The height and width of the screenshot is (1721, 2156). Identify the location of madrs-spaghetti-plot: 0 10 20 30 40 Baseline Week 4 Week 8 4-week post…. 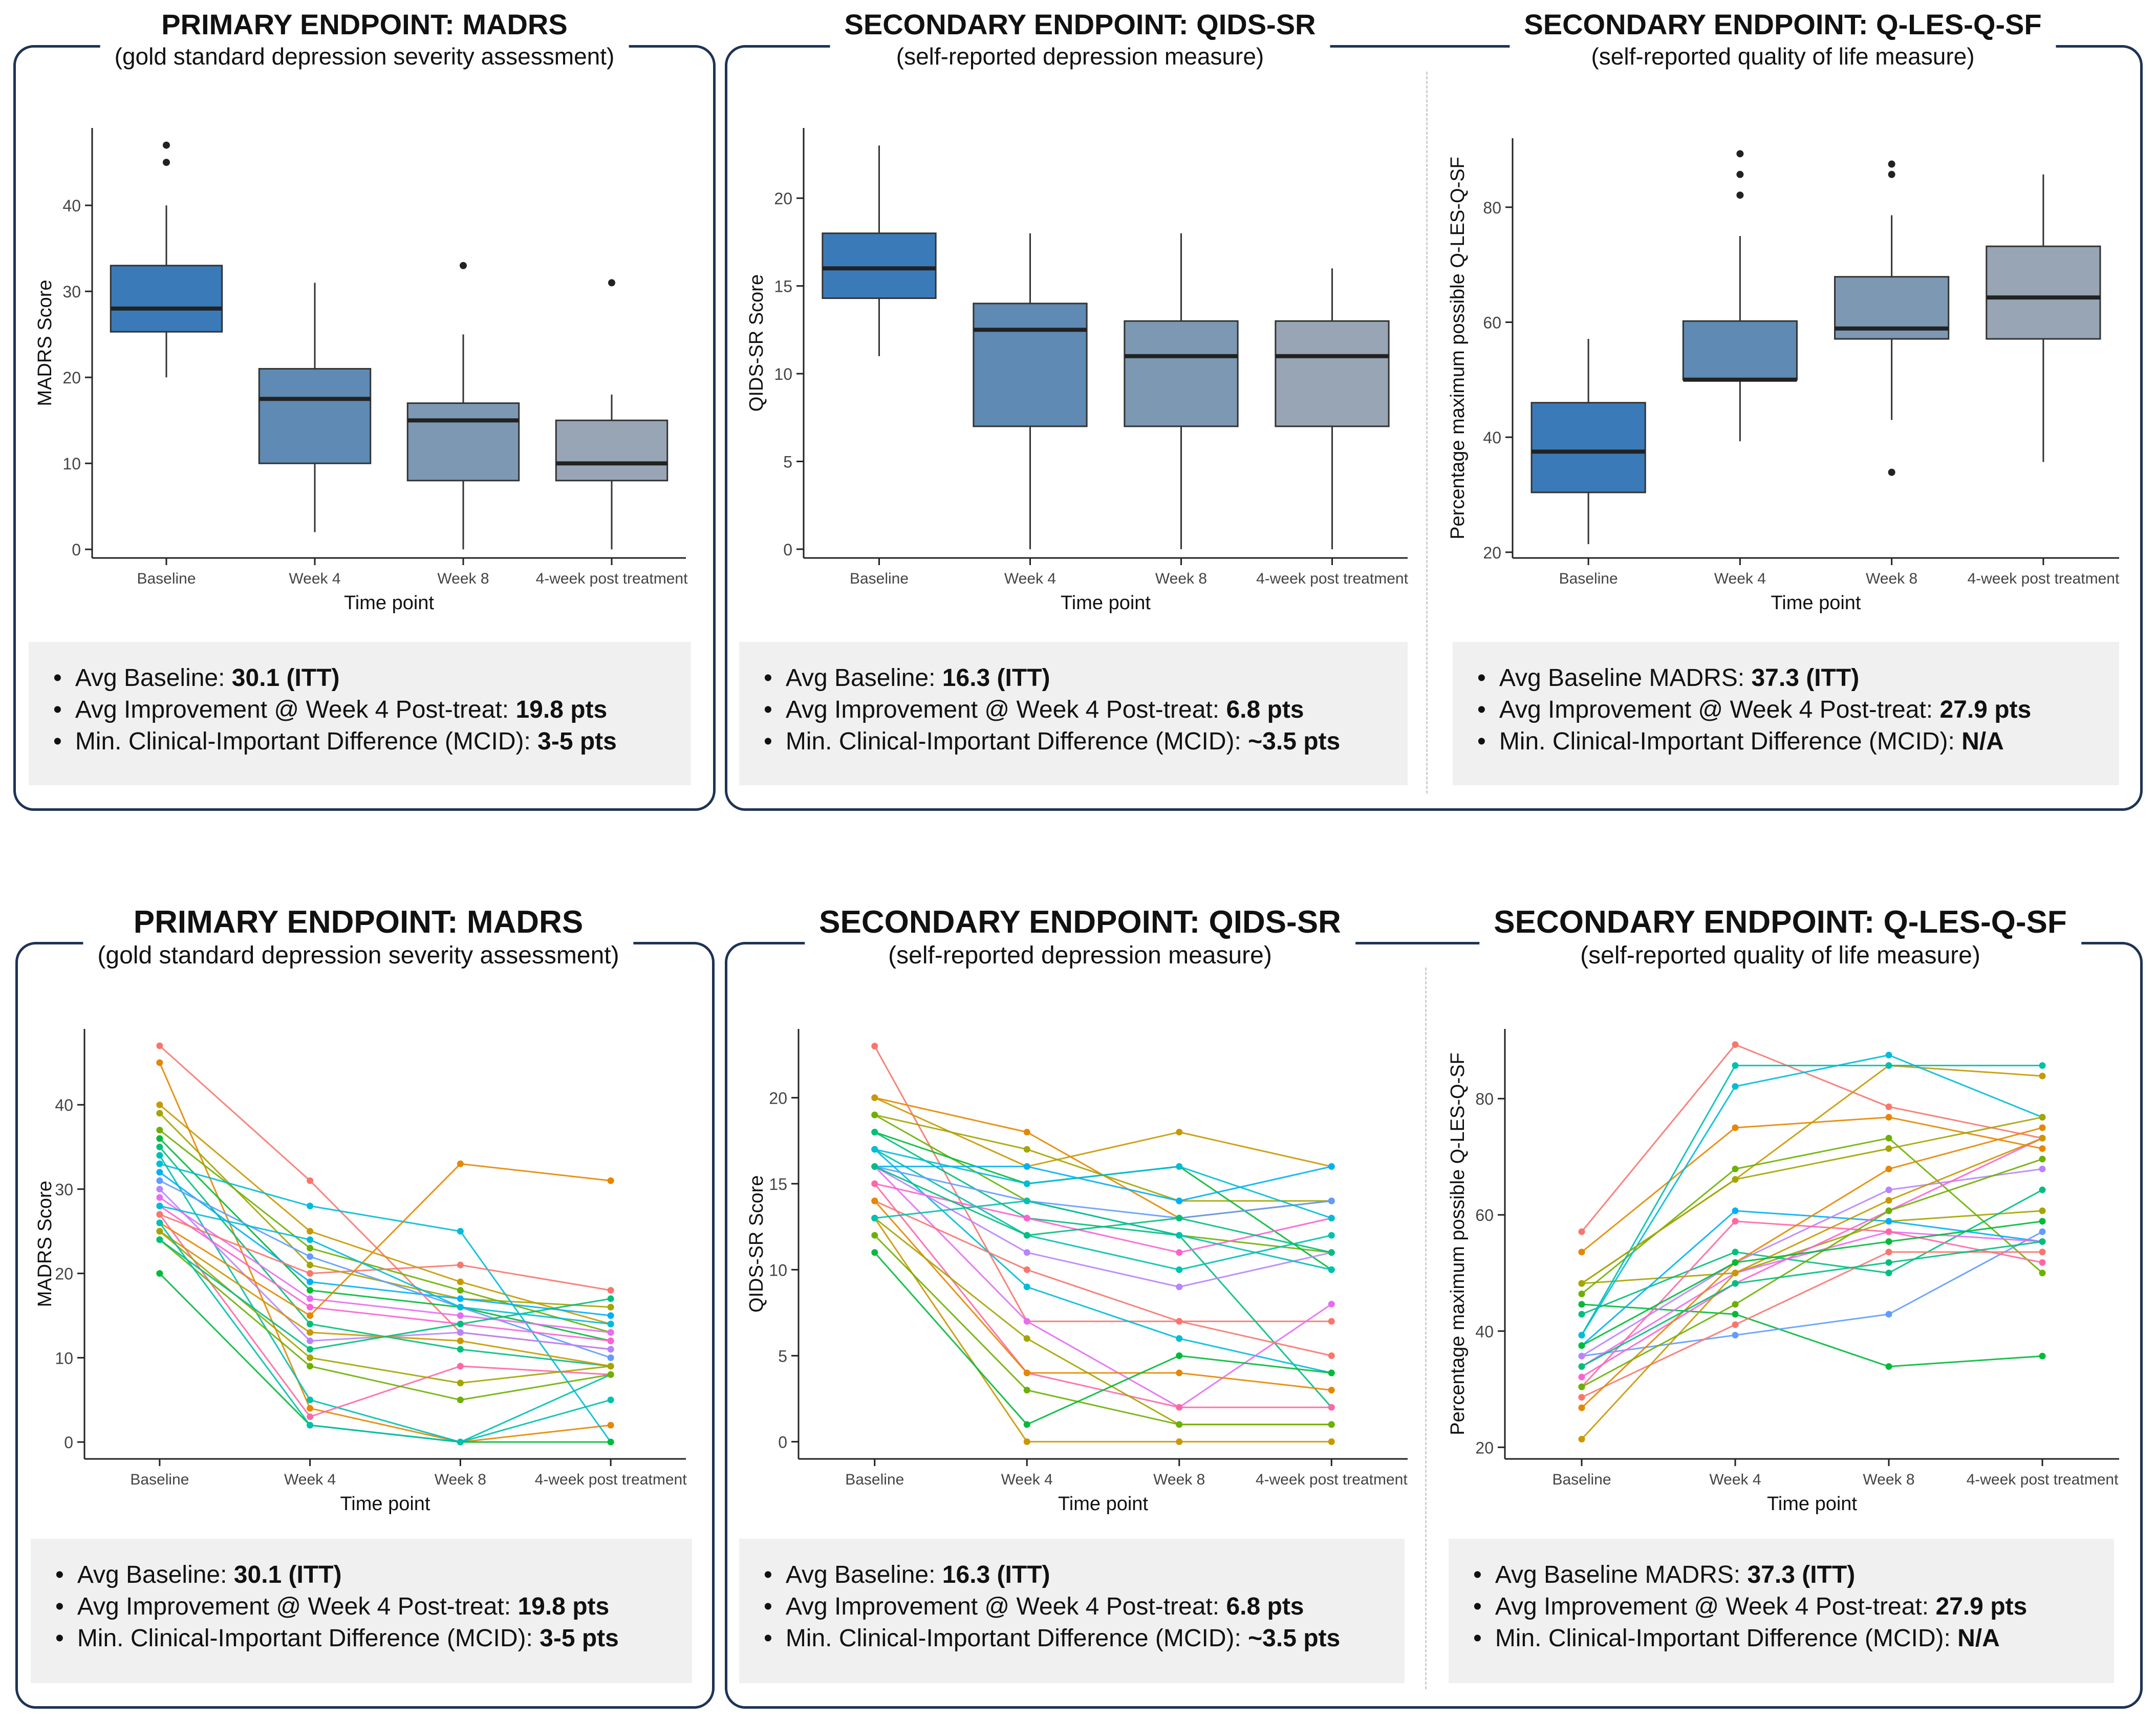
(360, 1272).